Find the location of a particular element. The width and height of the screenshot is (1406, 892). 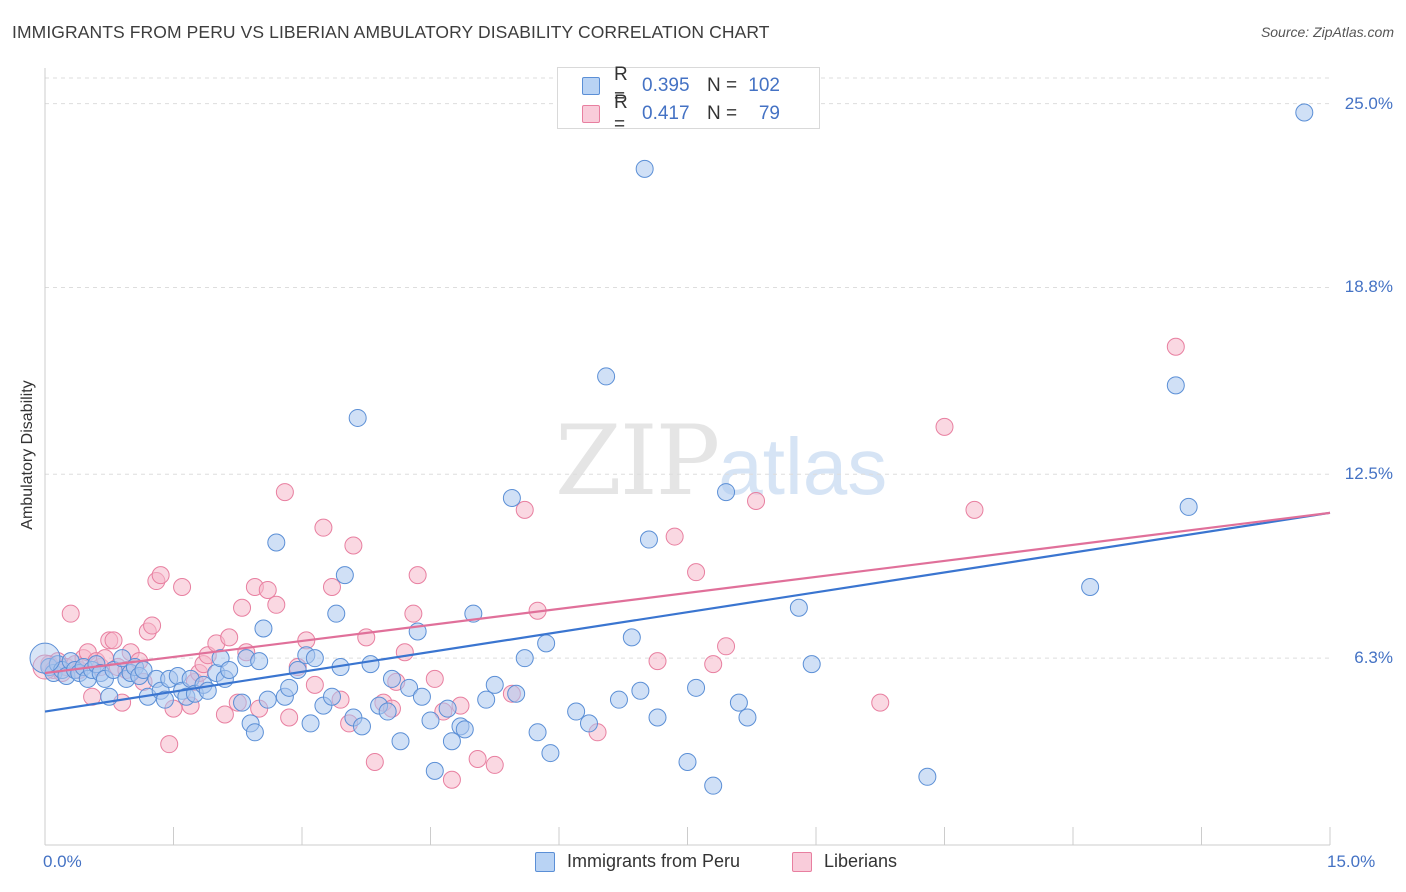

legend-item-peru: Immigrants from Peru is located at coordinates (637, 861).